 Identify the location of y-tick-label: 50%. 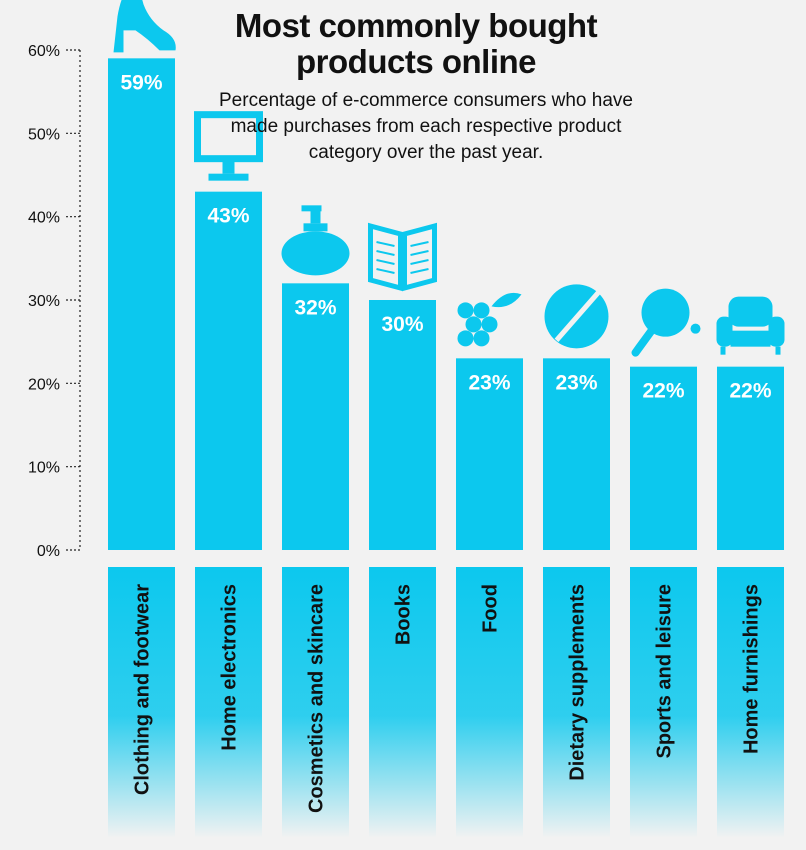
(44, 134).